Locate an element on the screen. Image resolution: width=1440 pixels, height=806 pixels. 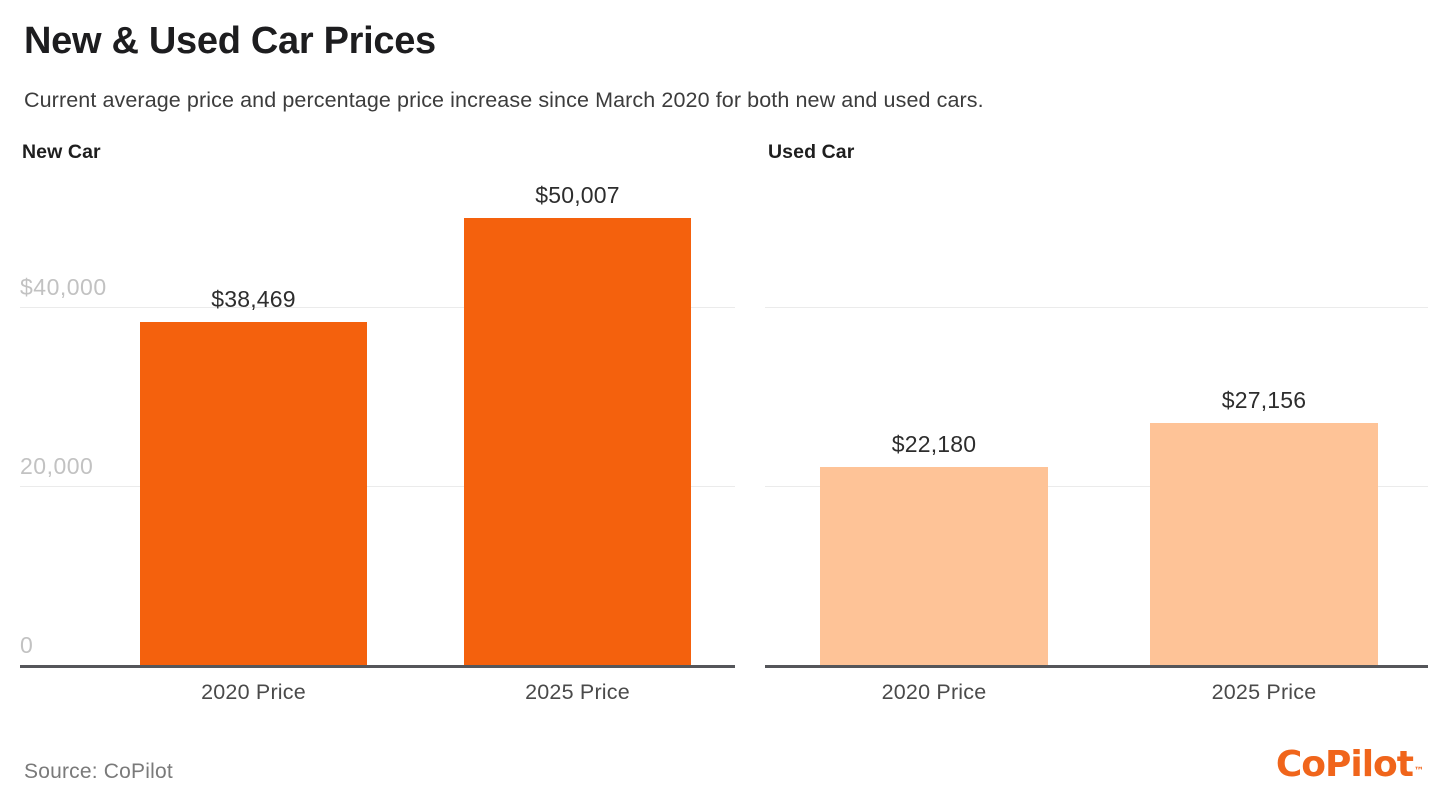
bar-value-label: $22,180 is located at coordinates (934, 444).